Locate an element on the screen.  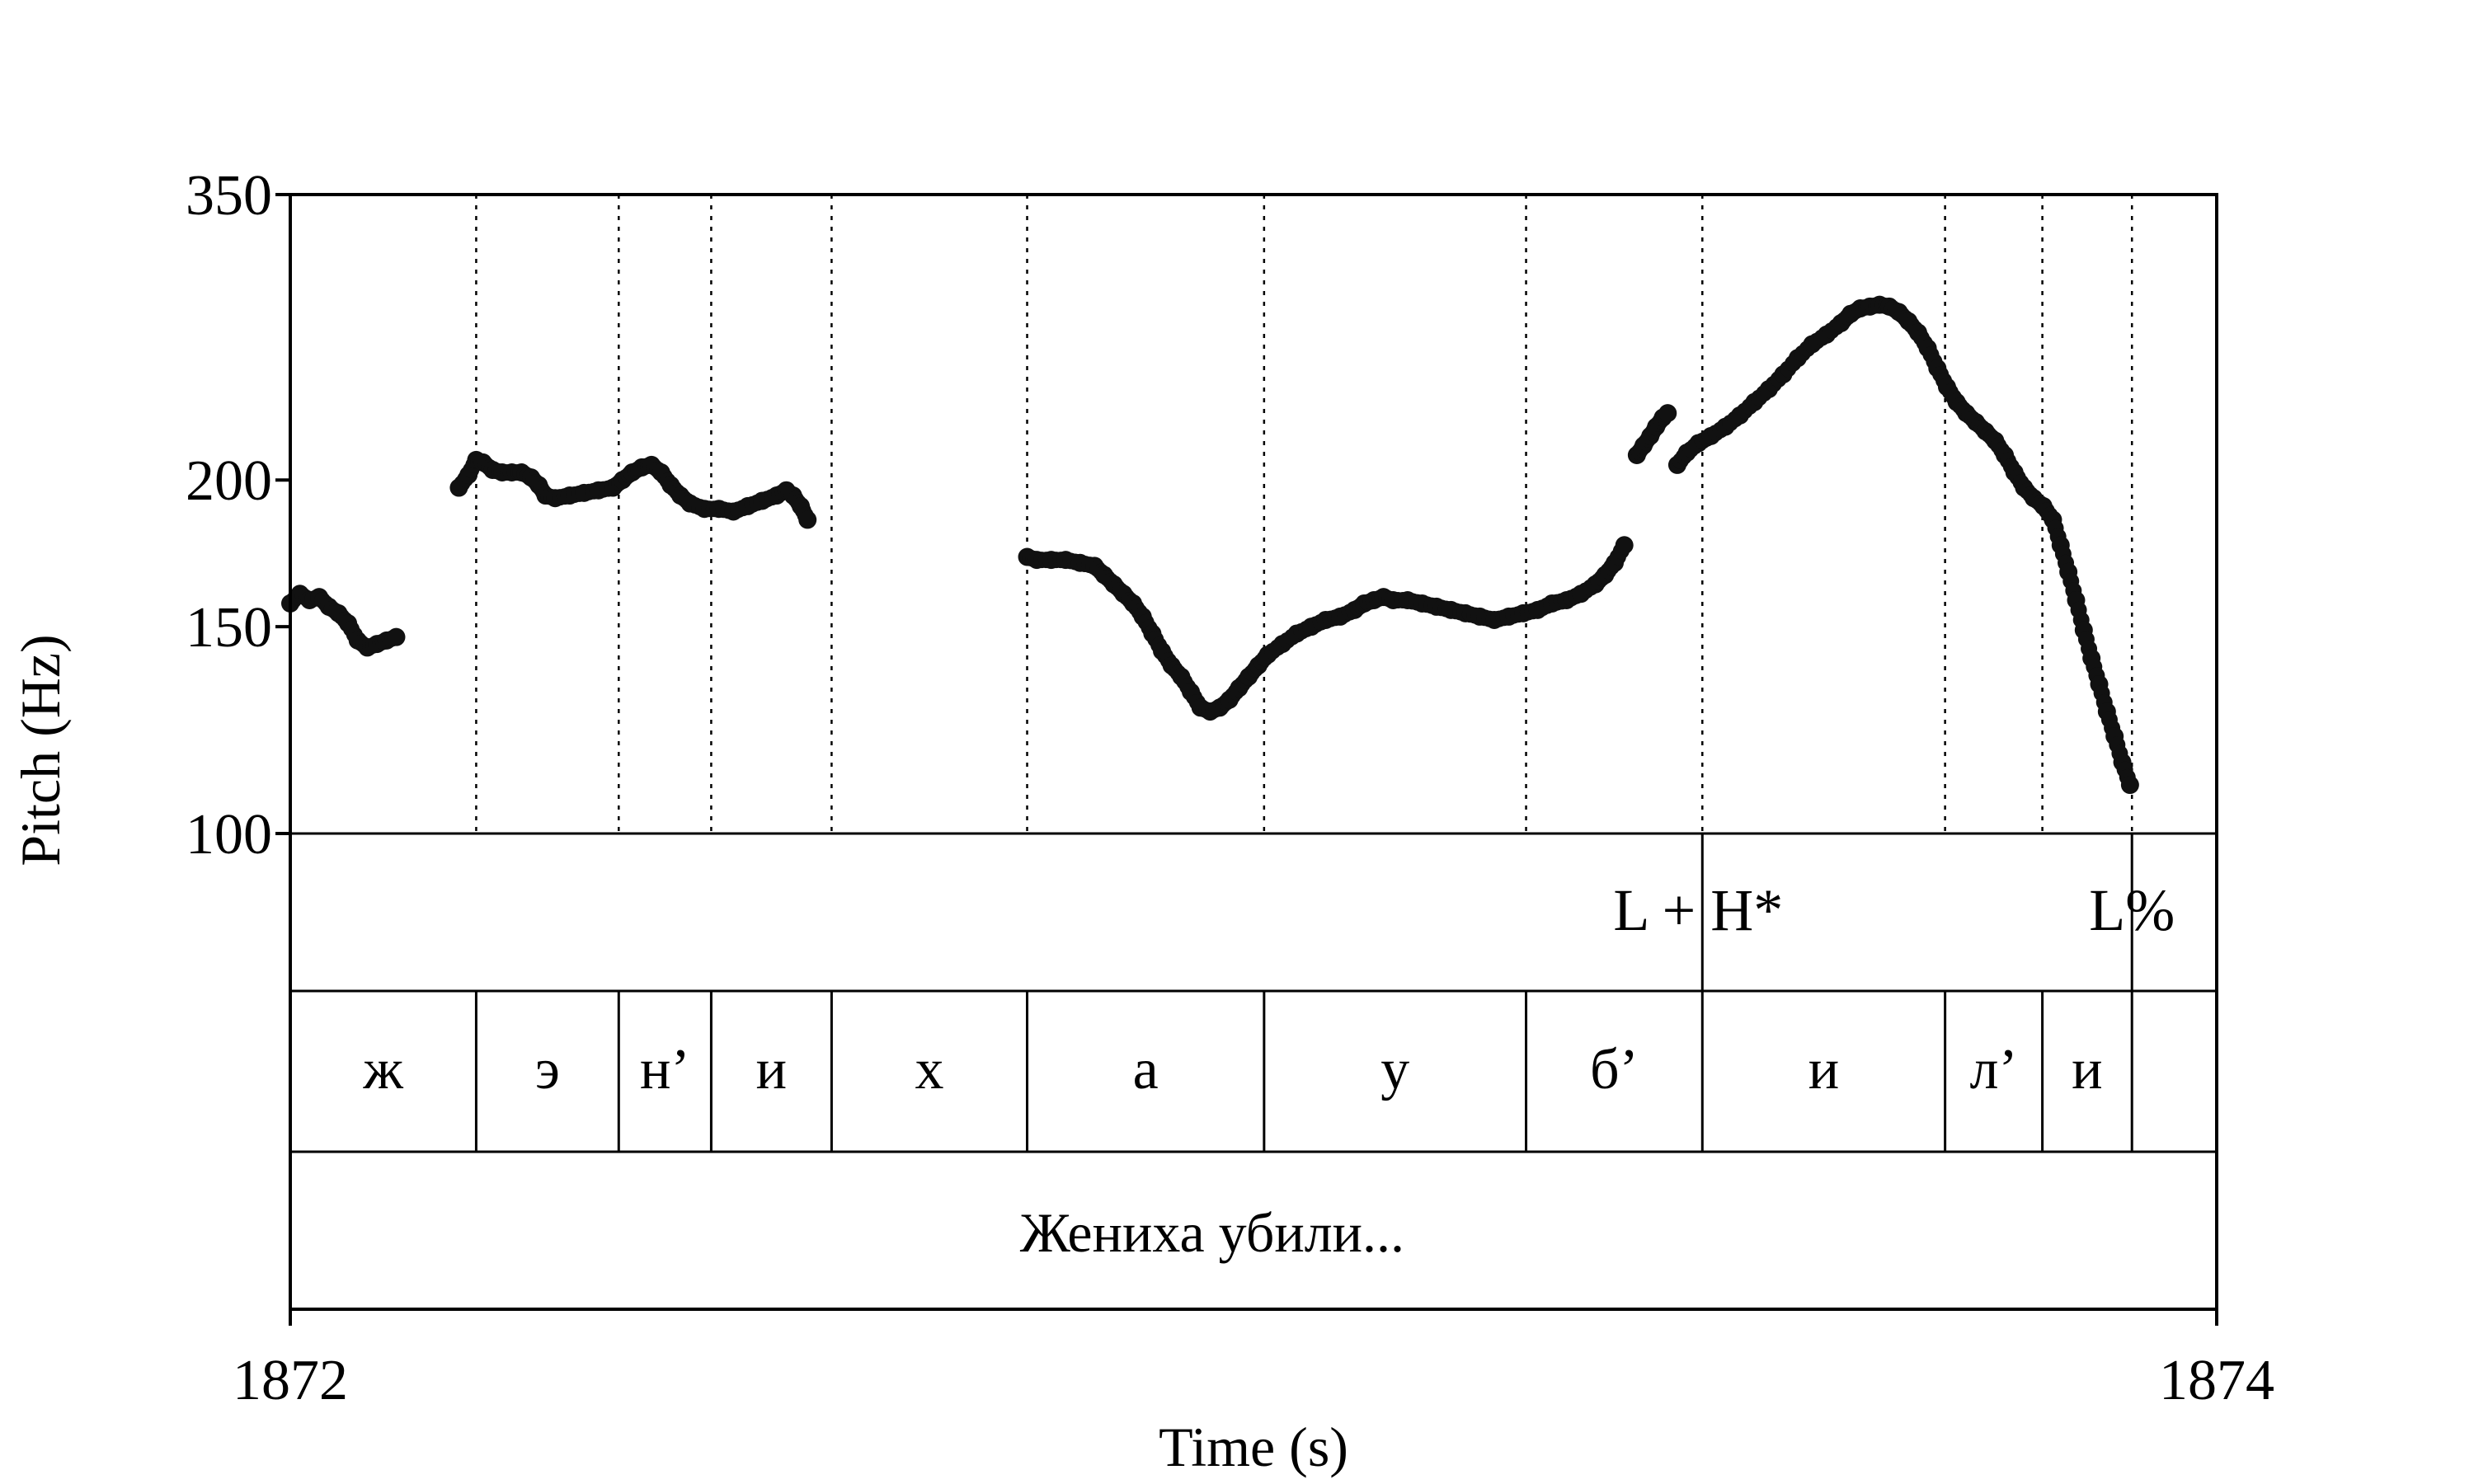
tone-marks: L + H* L% is located at coordinates (1894, 912).